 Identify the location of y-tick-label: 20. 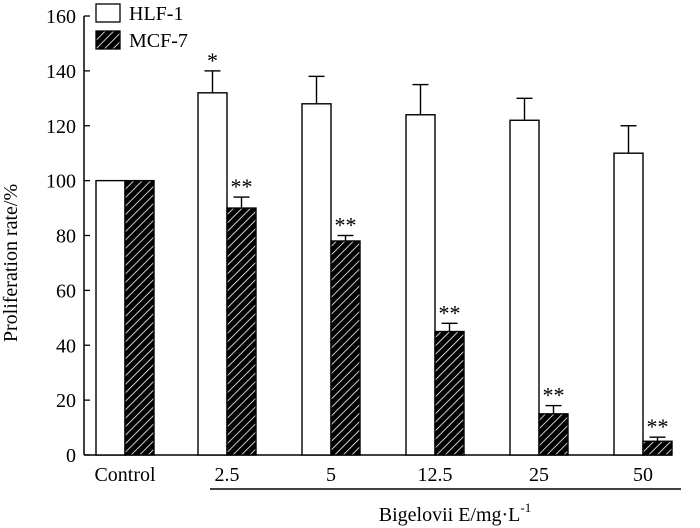
(66, 401).